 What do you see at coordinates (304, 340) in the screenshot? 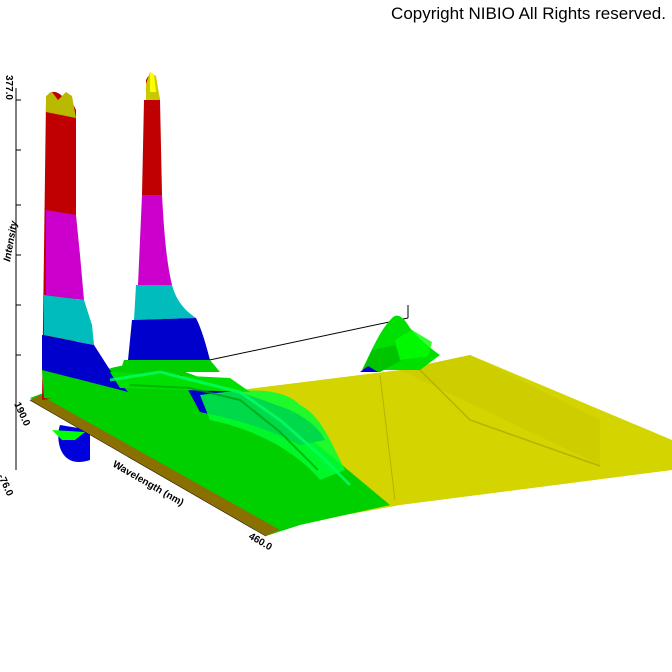
I see `back-floor-edge` at bounding box center [304, 340].